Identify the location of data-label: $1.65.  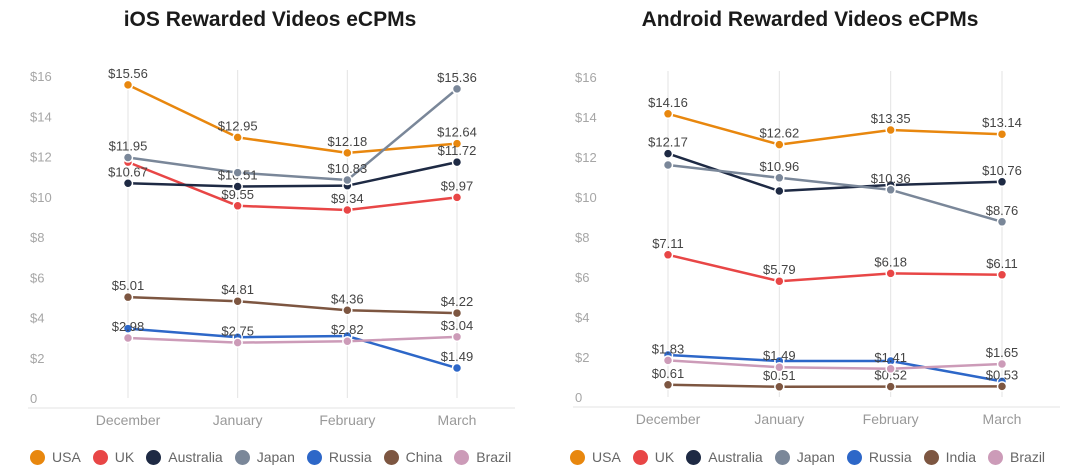
(1002, 352).